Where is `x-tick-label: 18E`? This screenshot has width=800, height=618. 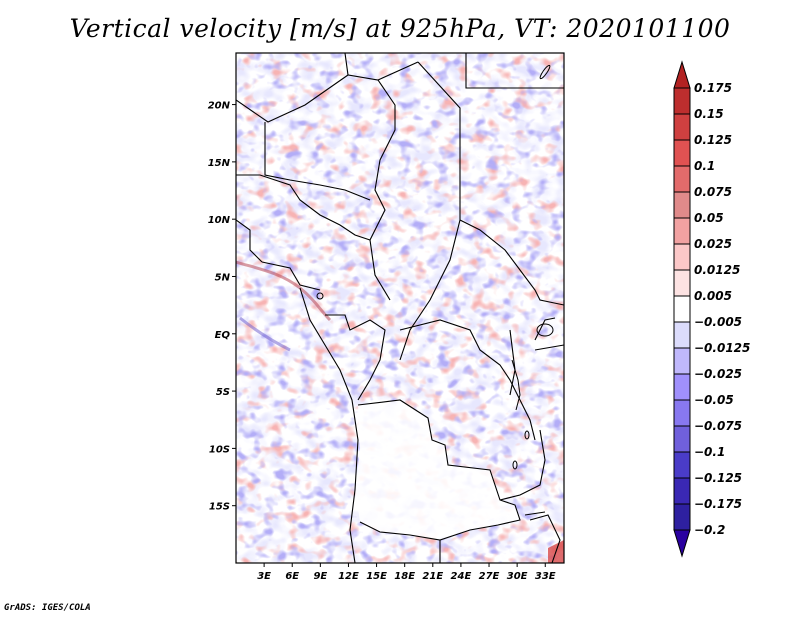
x-tick-label: 18E is located at coordinates (404, 576).